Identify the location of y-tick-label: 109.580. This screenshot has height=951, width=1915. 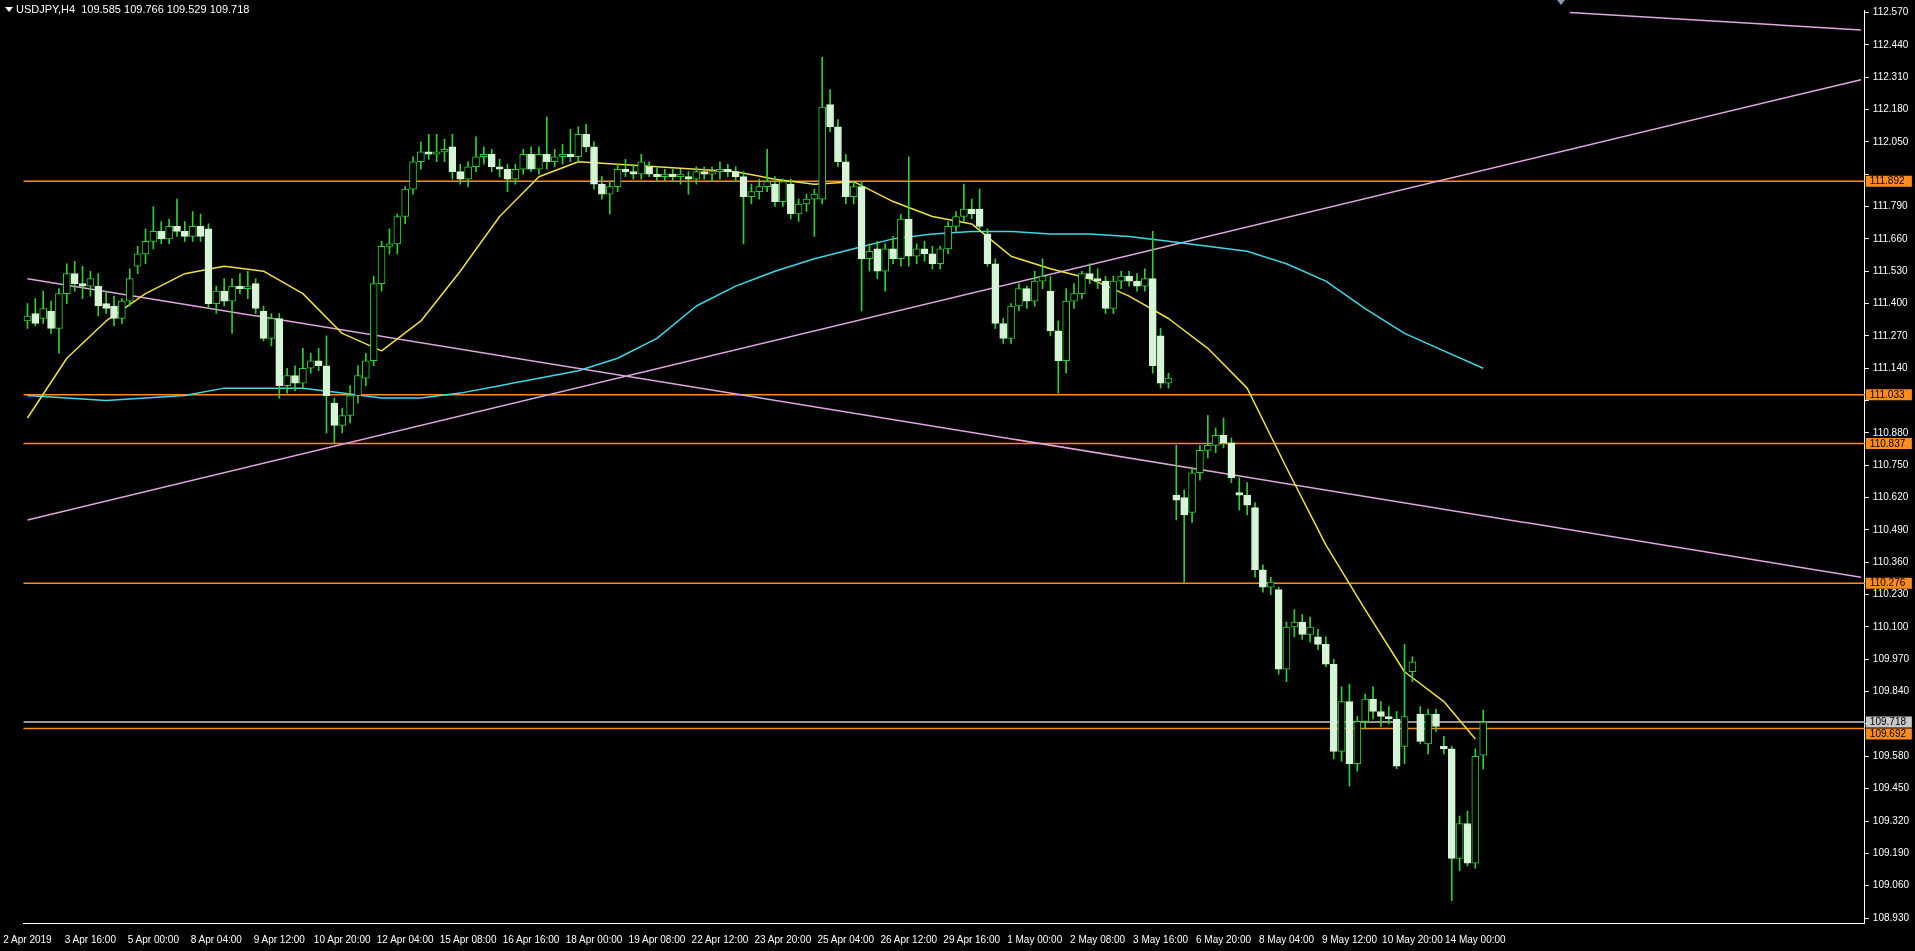
(1891, 756).